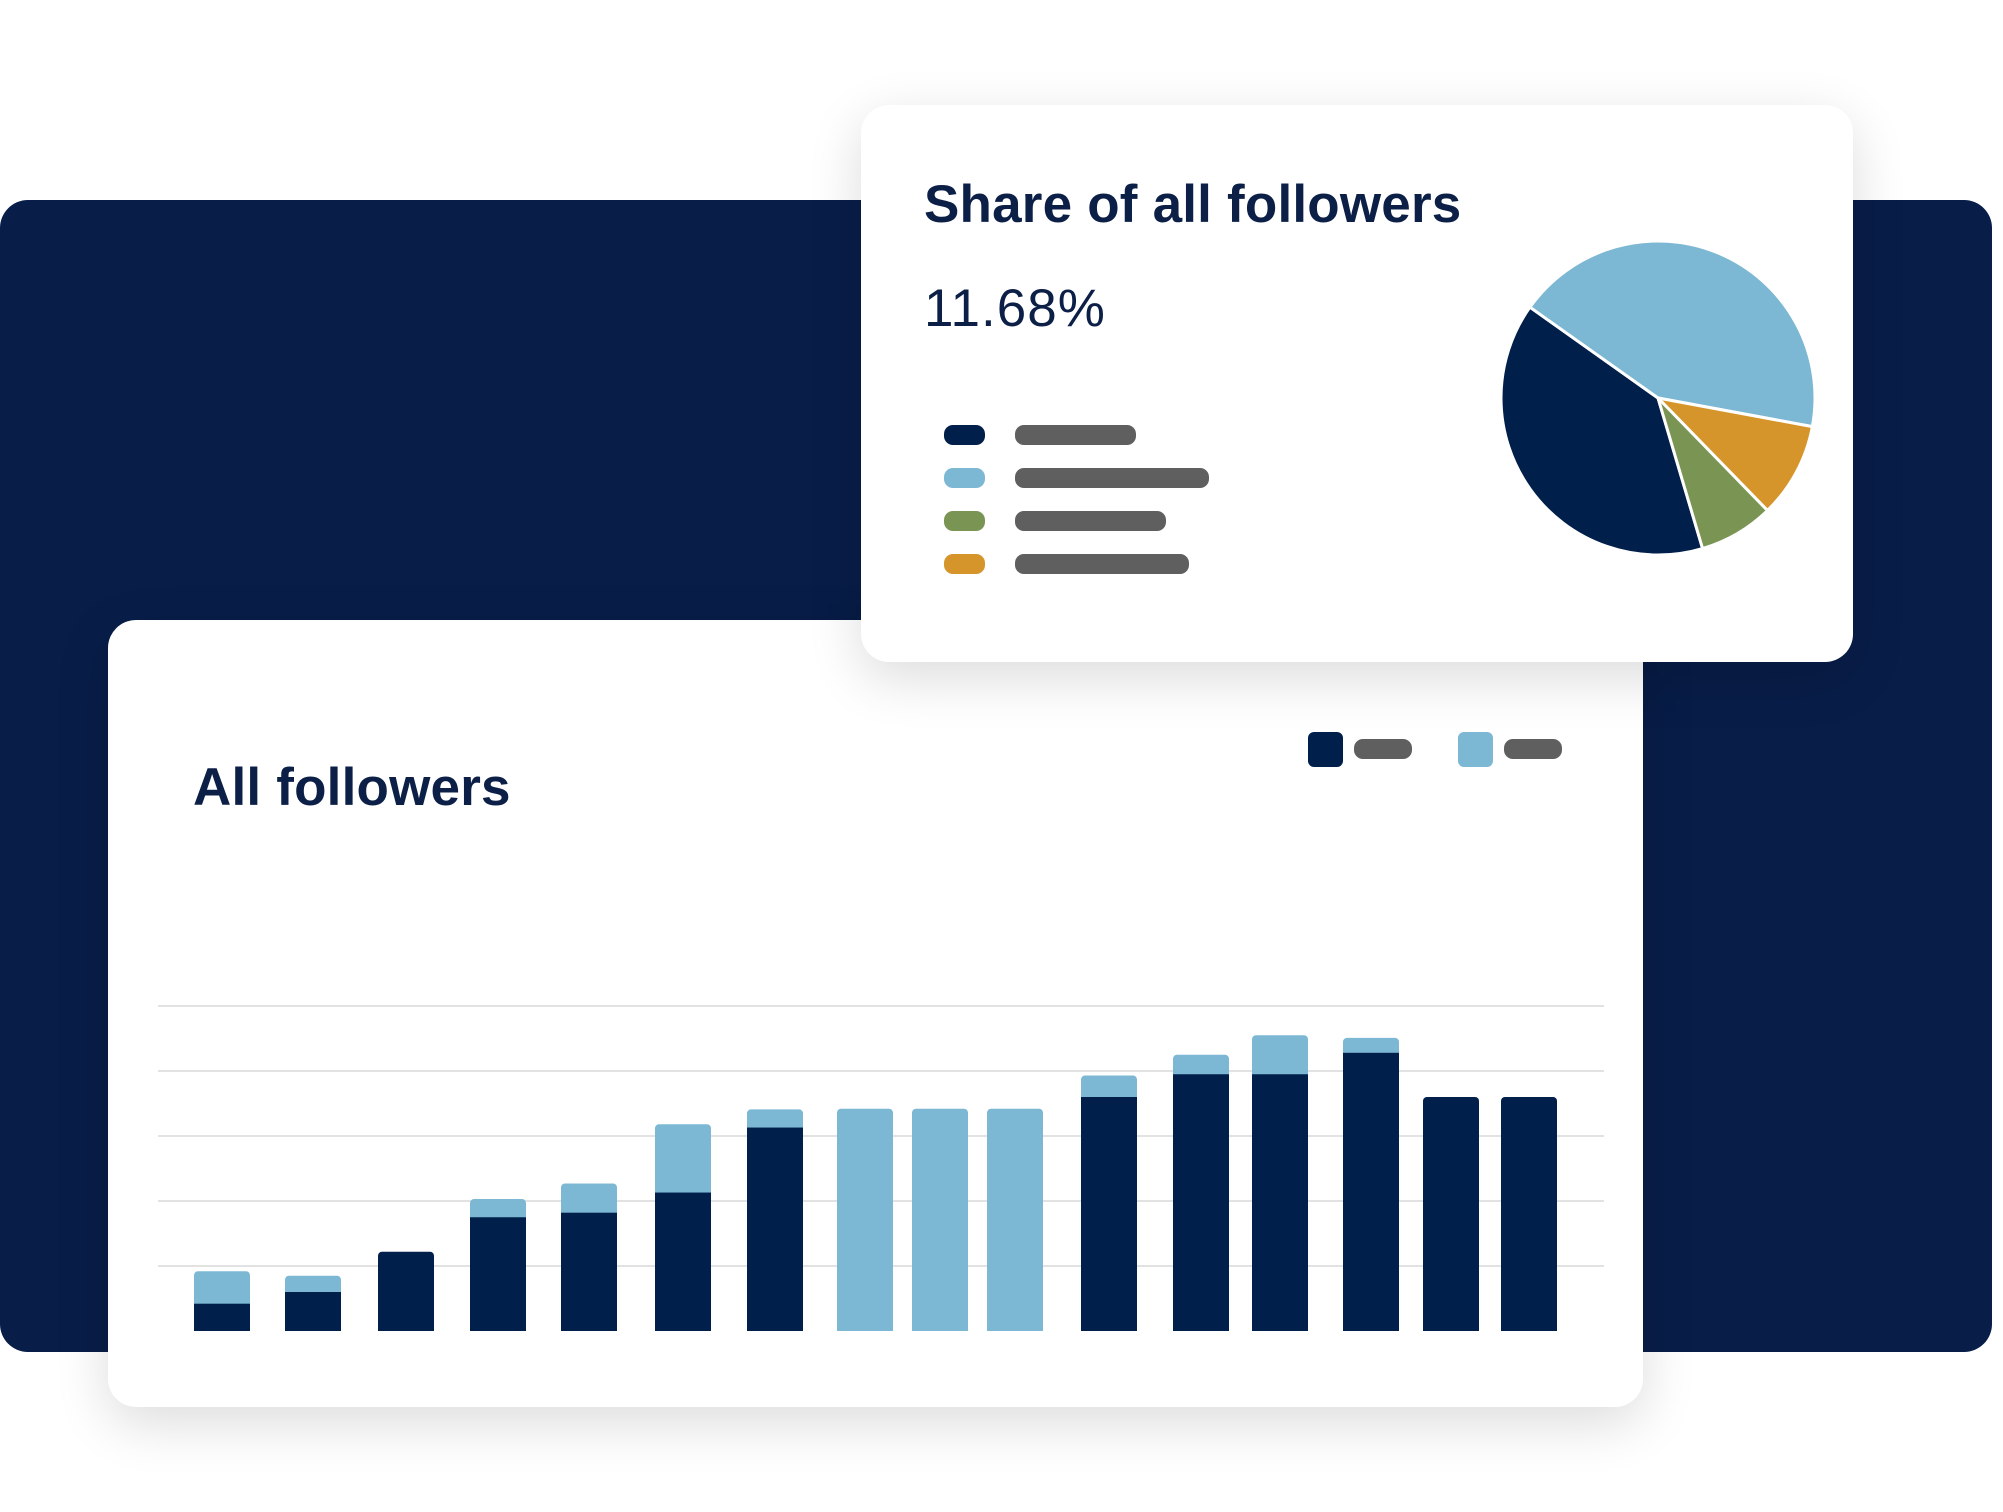 This screenshot has height=1512, width=2003. Describe the element at coordinates (964, 435) in the screenshot. I see `pie-legend-swatch-navy` at that location.